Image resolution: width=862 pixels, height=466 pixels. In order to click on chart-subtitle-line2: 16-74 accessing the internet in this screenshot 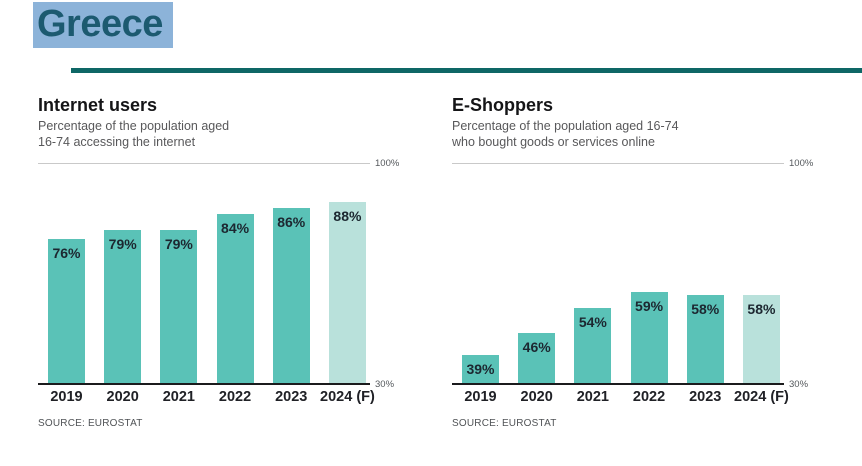, I will do `click(117, 141)`.